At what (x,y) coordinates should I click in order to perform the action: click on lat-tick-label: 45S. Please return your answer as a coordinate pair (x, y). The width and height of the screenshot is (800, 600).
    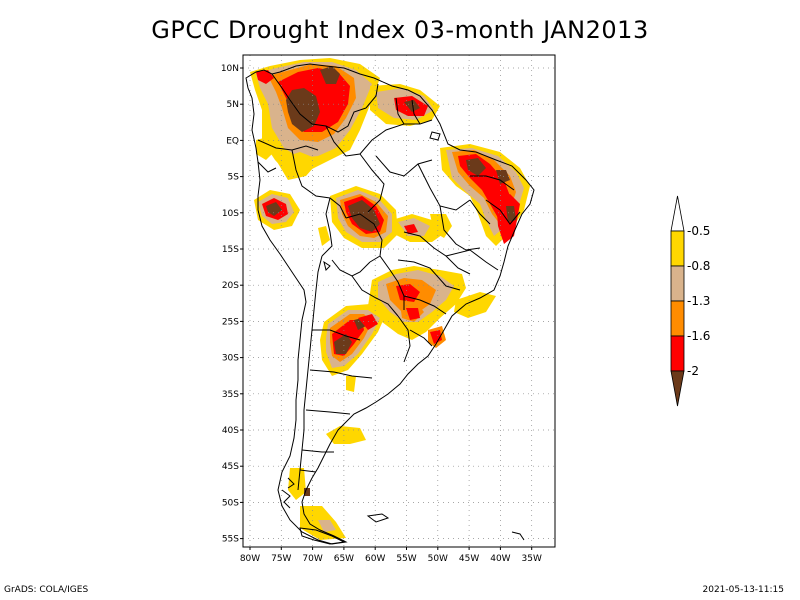
    Looking at the image, I should click on (230, 467).